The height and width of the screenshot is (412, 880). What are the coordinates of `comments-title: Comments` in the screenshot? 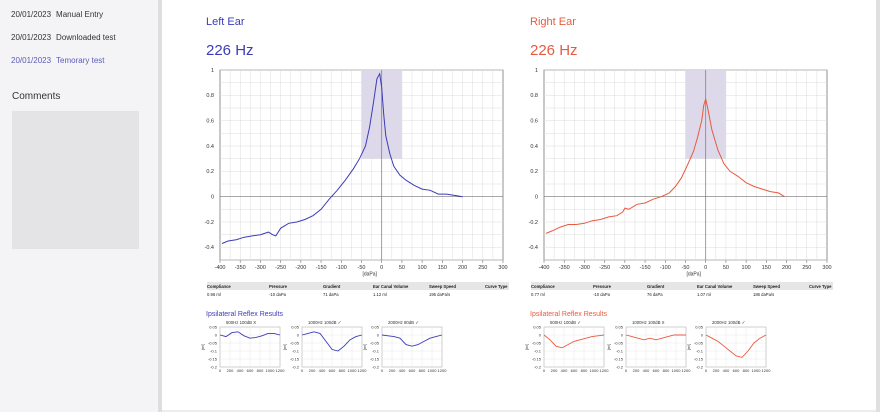 It's located at (36, 96).